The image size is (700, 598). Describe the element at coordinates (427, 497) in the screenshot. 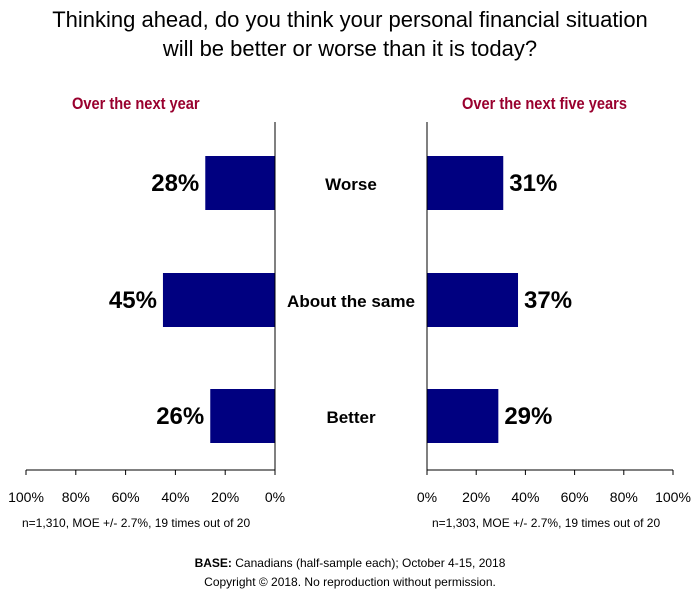

I see `right-tick-label-0: 0%` at that location.